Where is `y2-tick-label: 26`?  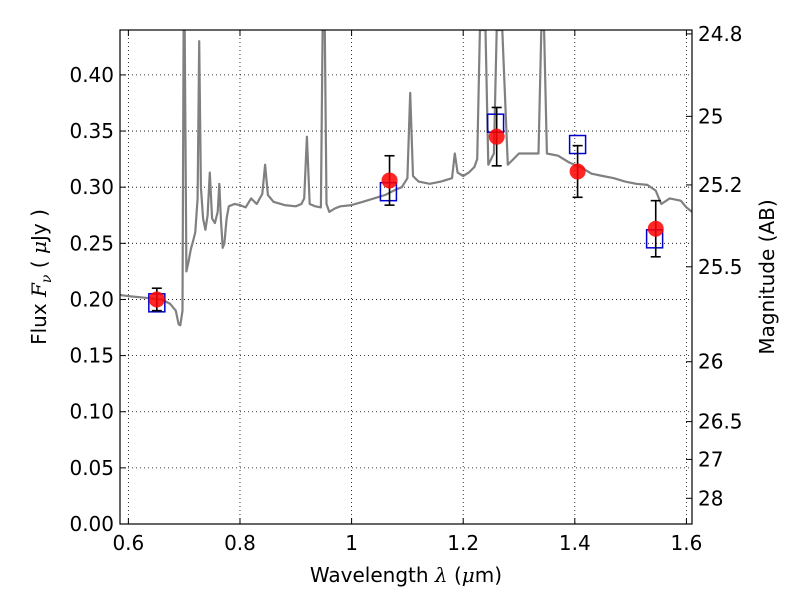 y2-tick-label: 26 is located at coordinates (710, 362).